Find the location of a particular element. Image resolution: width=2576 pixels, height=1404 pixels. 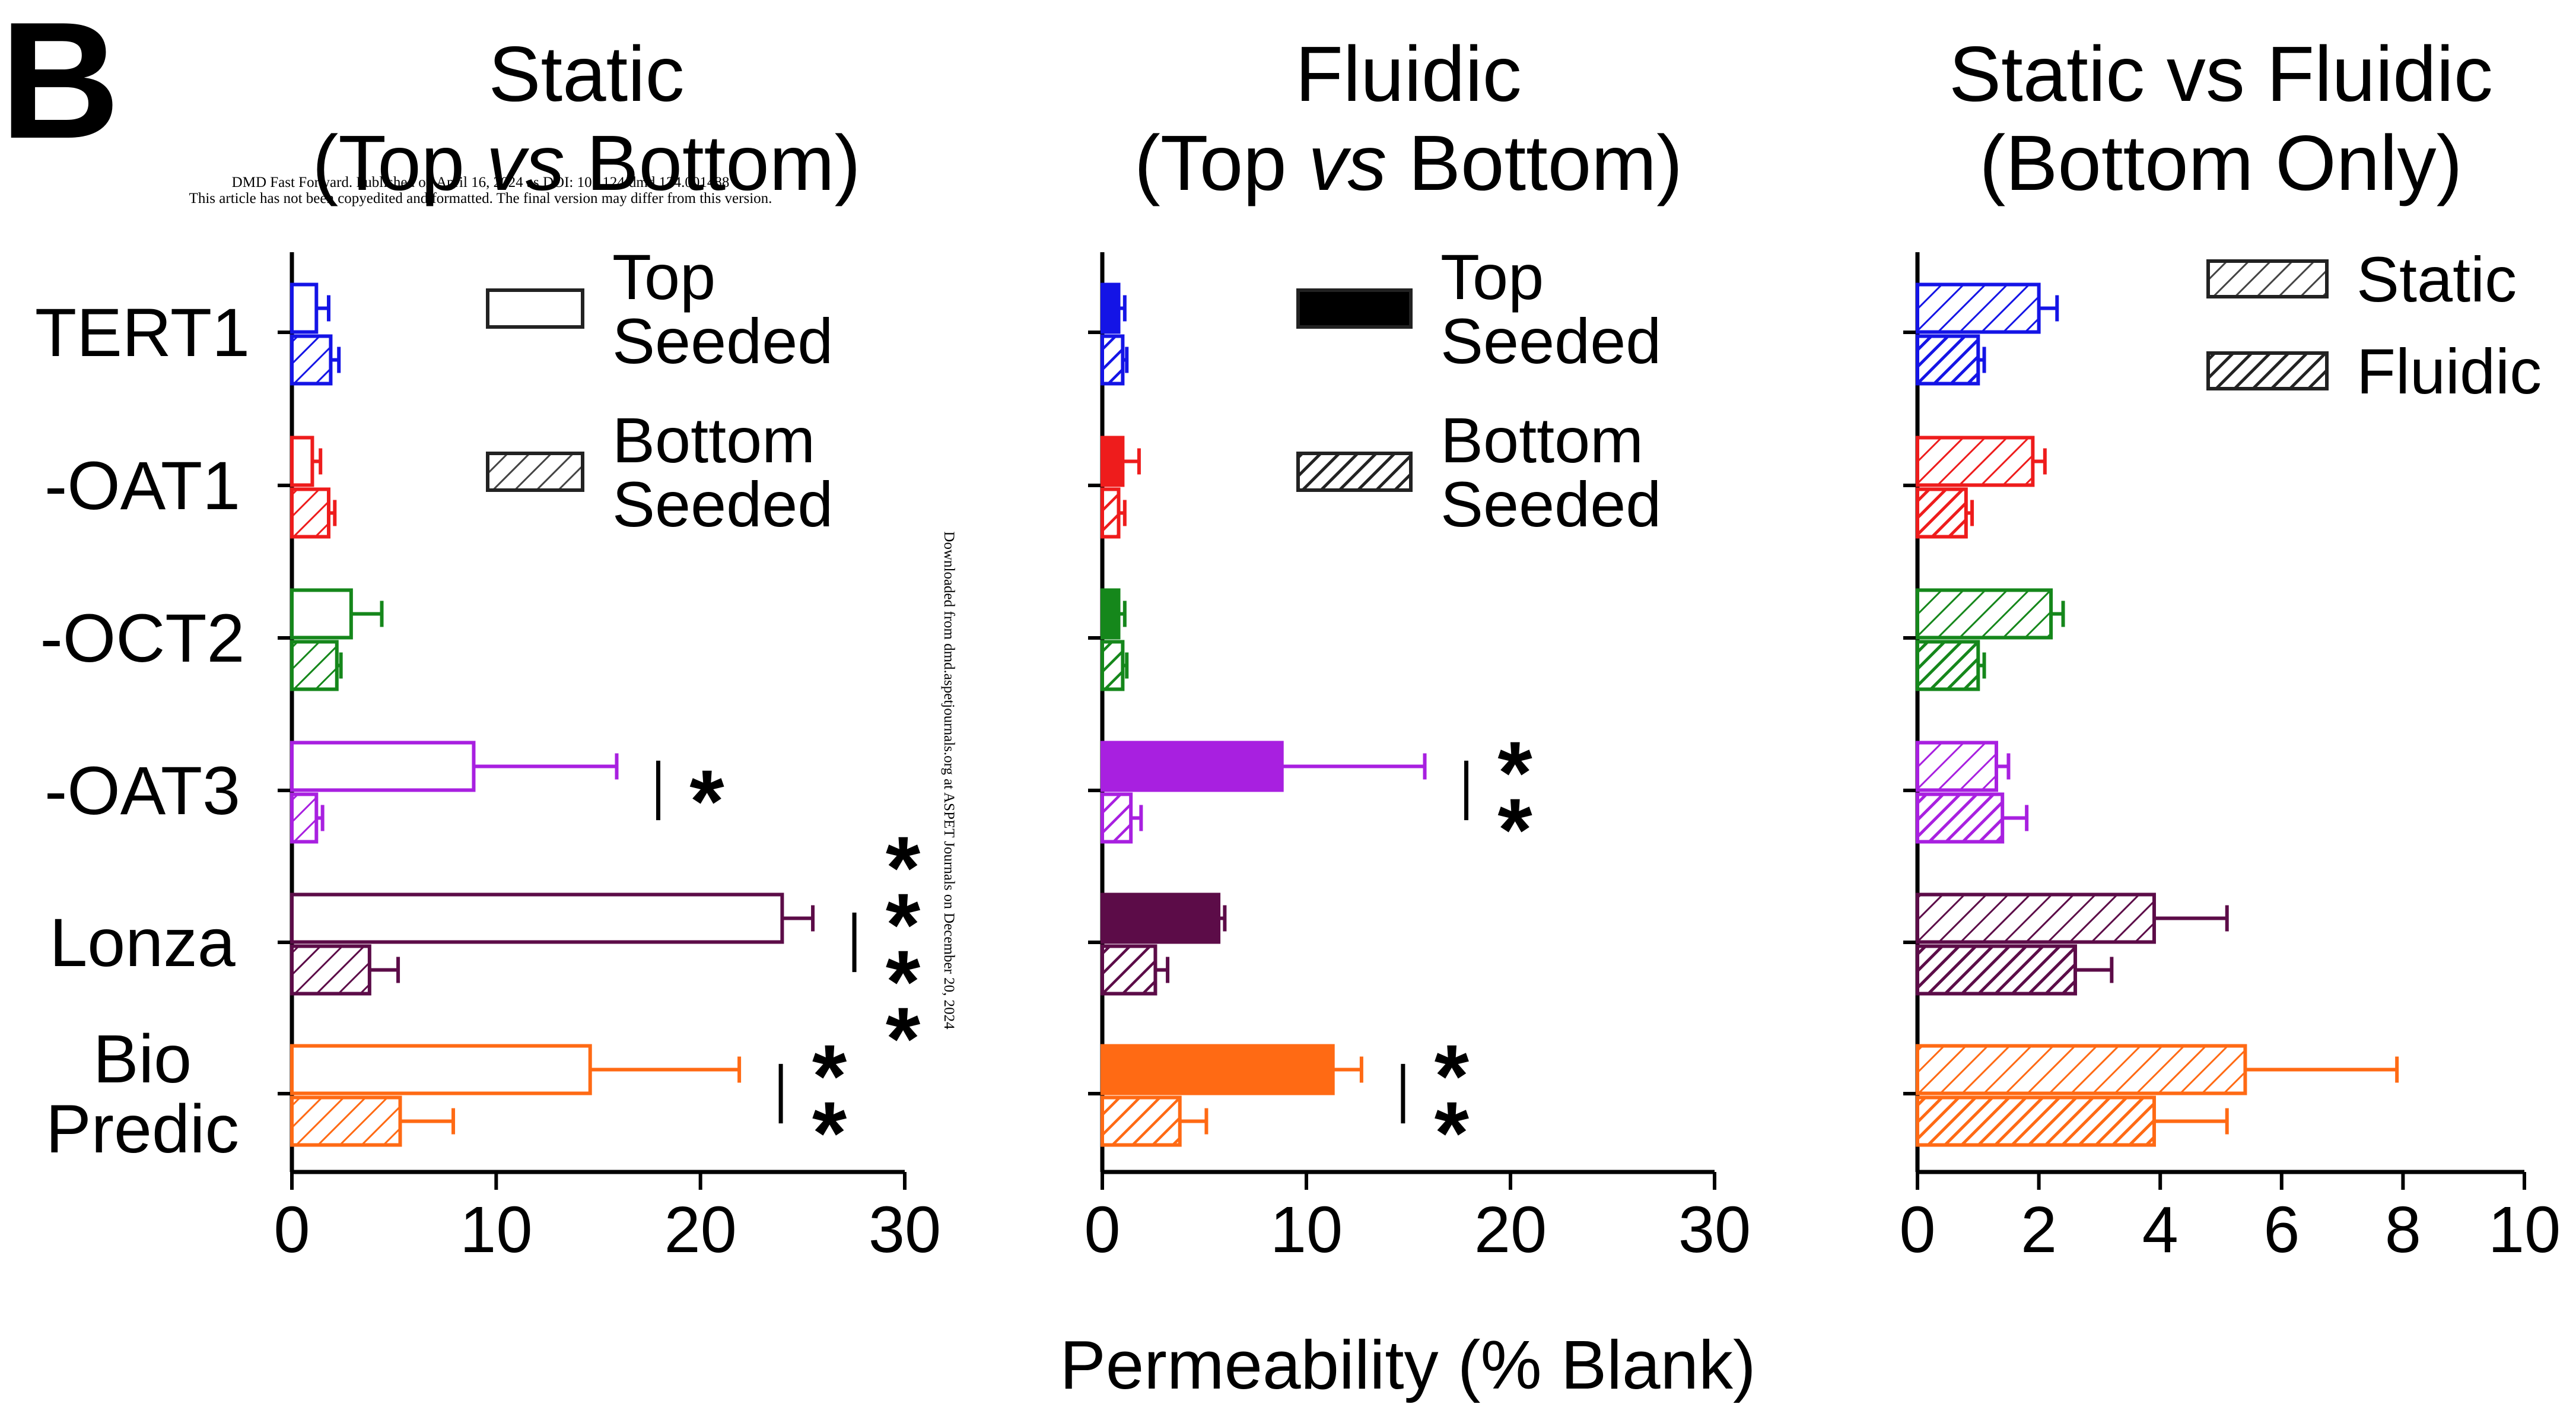

category-labels: TERT1 -OAT1 -OCT2 -OAT3 Lonza Bio Predic is located at coordinates (142, 731).